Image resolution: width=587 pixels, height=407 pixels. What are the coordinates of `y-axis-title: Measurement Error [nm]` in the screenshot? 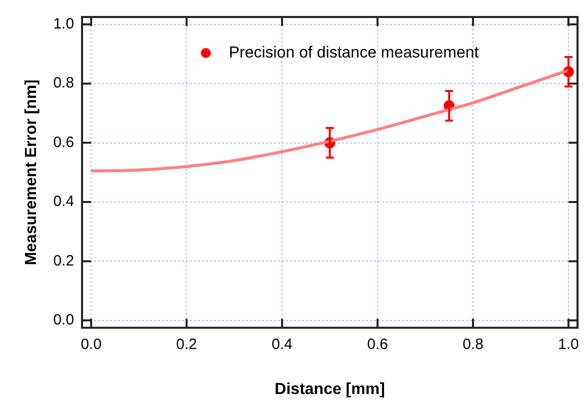 It's located at (31, 172).